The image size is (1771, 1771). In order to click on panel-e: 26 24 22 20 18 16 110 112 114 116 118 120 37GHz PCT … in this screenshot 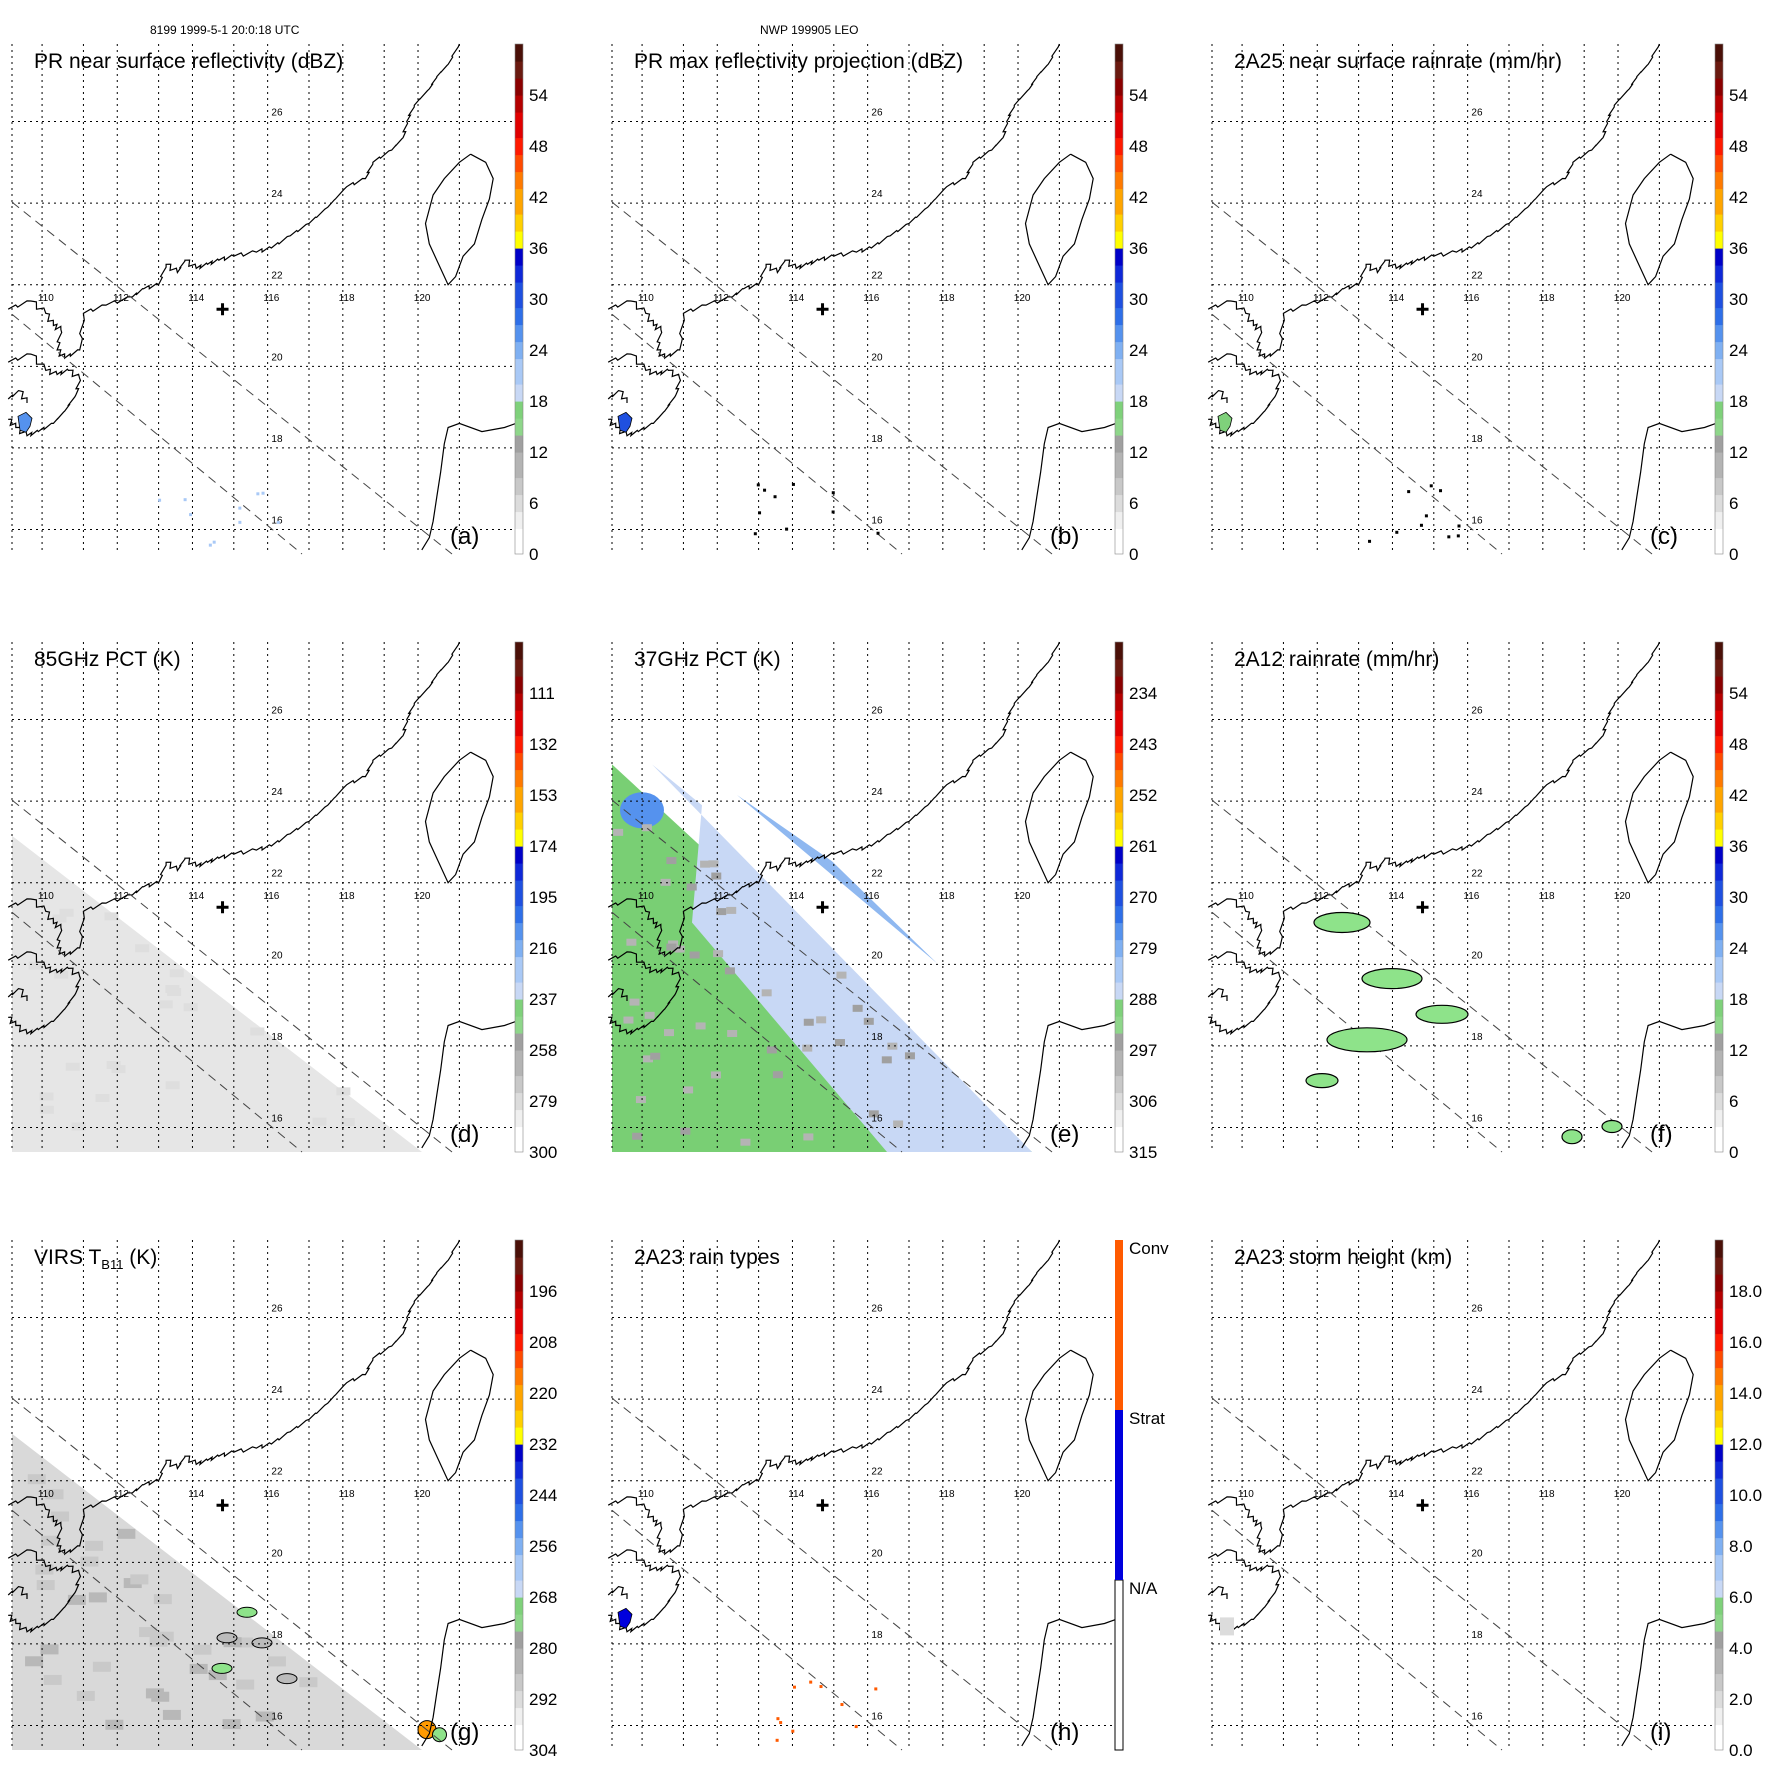, I will do `click(862, 897)`.